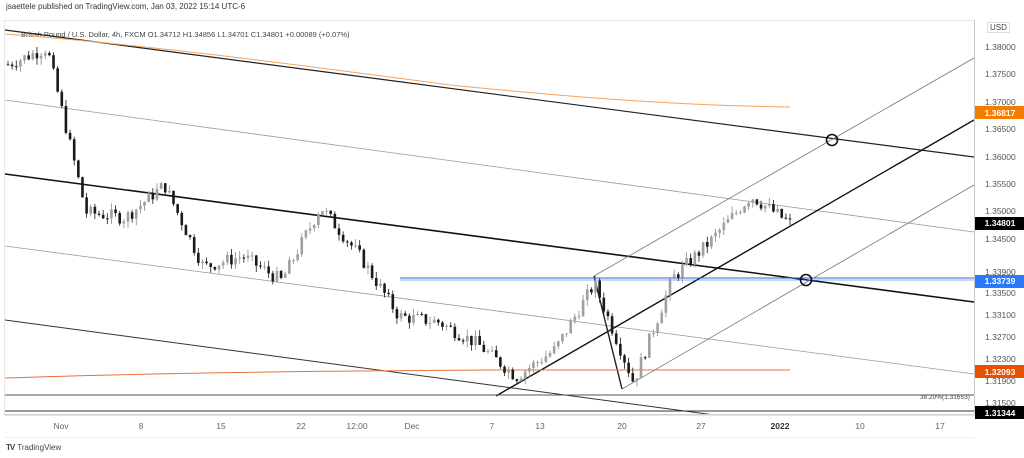  Describe the element at coordinates (999, 223) in the screenshot. I see `price-label-last-price: 1.34801` at that location.